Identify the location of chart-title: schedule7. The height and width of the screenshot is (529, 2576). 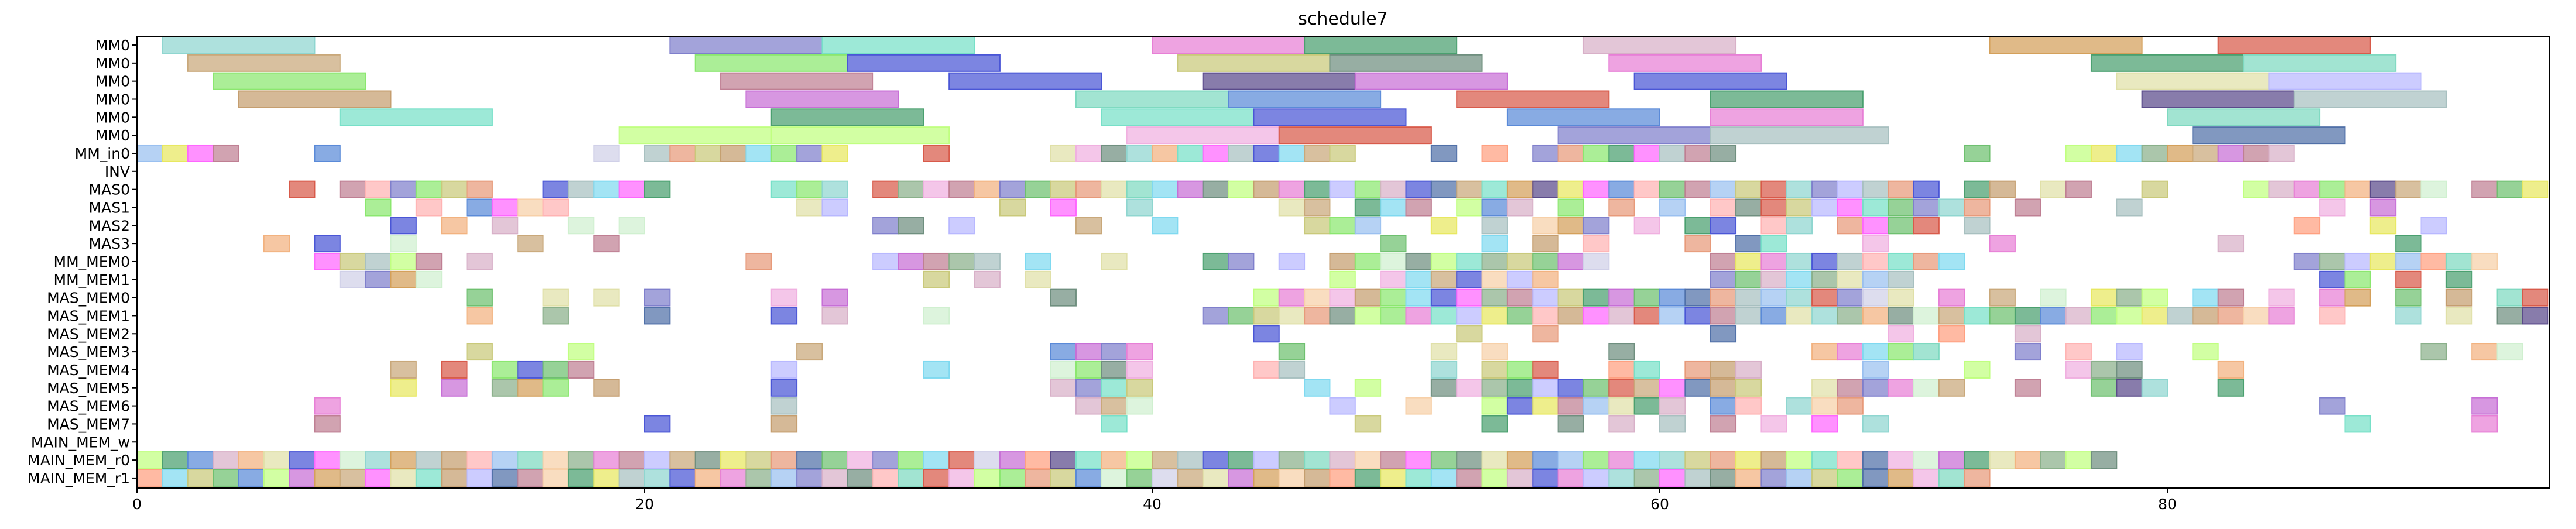
(1343, 19).